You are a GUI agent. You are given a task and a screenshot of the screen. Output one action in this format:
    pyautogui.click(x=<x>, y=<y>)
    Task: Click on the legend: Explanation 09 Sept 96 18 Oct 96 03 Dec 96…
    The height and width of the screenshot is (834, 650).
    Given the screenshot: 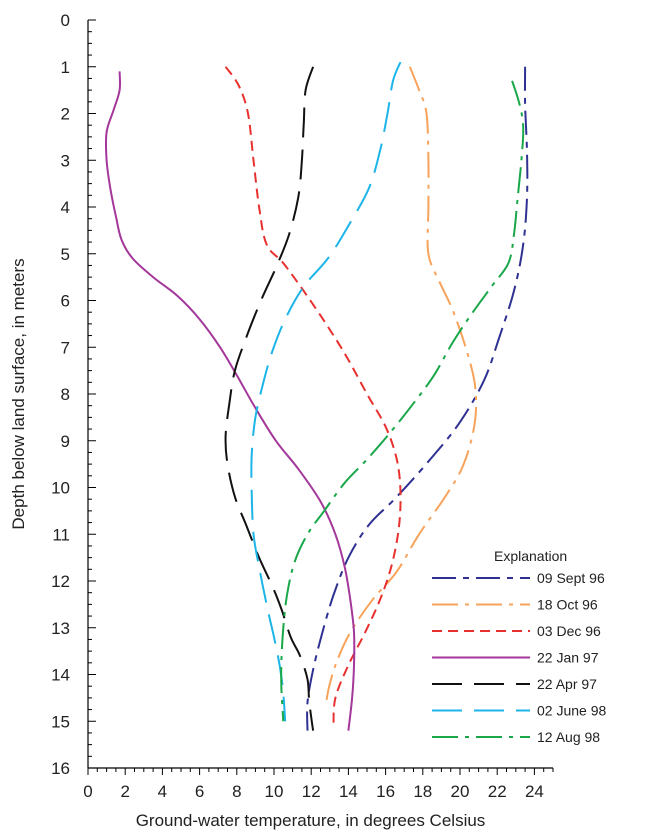 What is the action you would take?
    pyautogui.click(x=519, y=646)
    